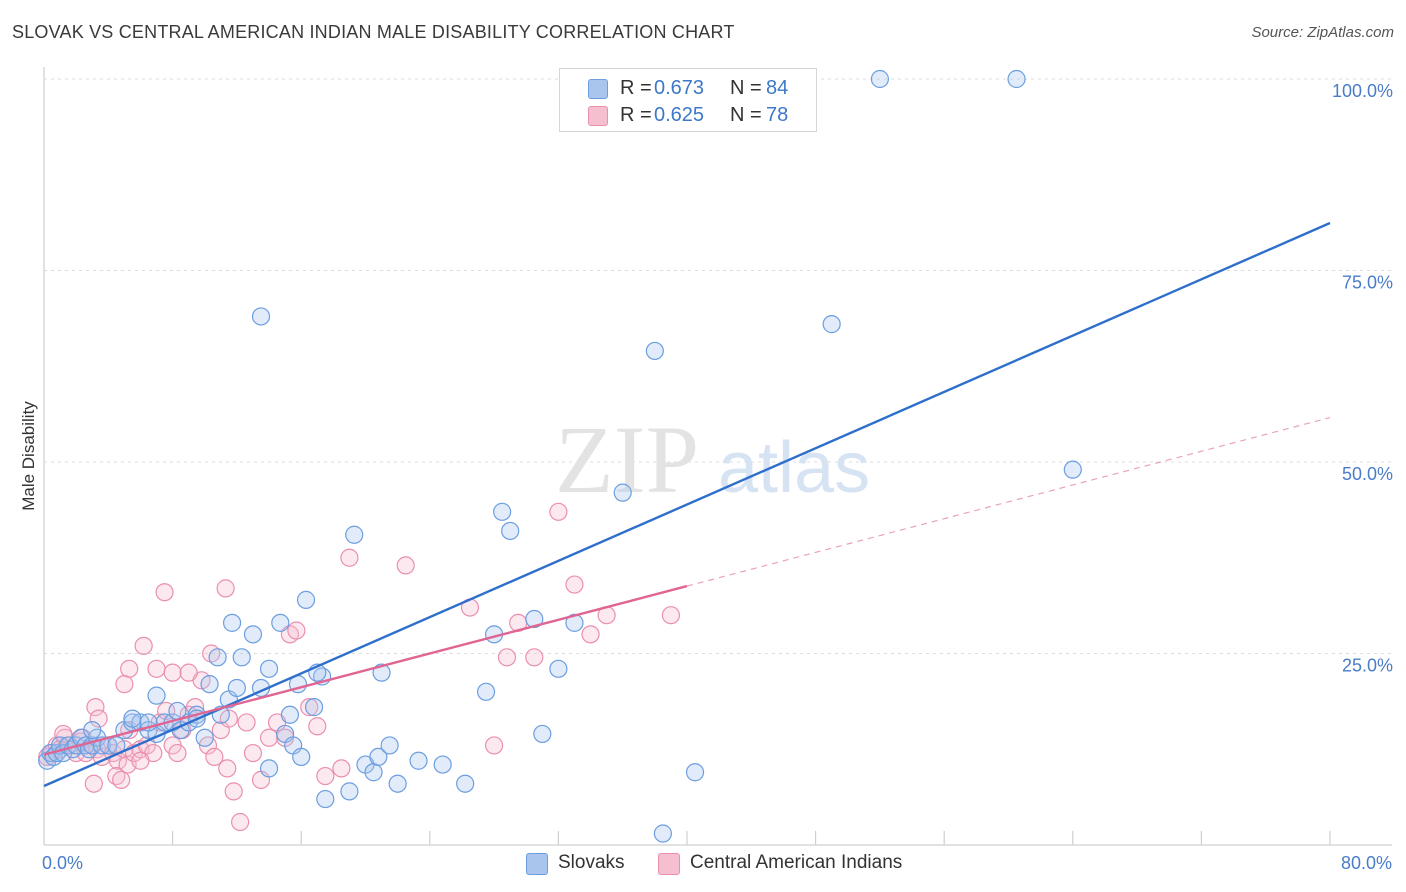 This screenshot has height=892, width=1406. Describe the element at coordinates (1366, 863) in the screenshot. I see `x-tick-label: 80.0%` at that location.